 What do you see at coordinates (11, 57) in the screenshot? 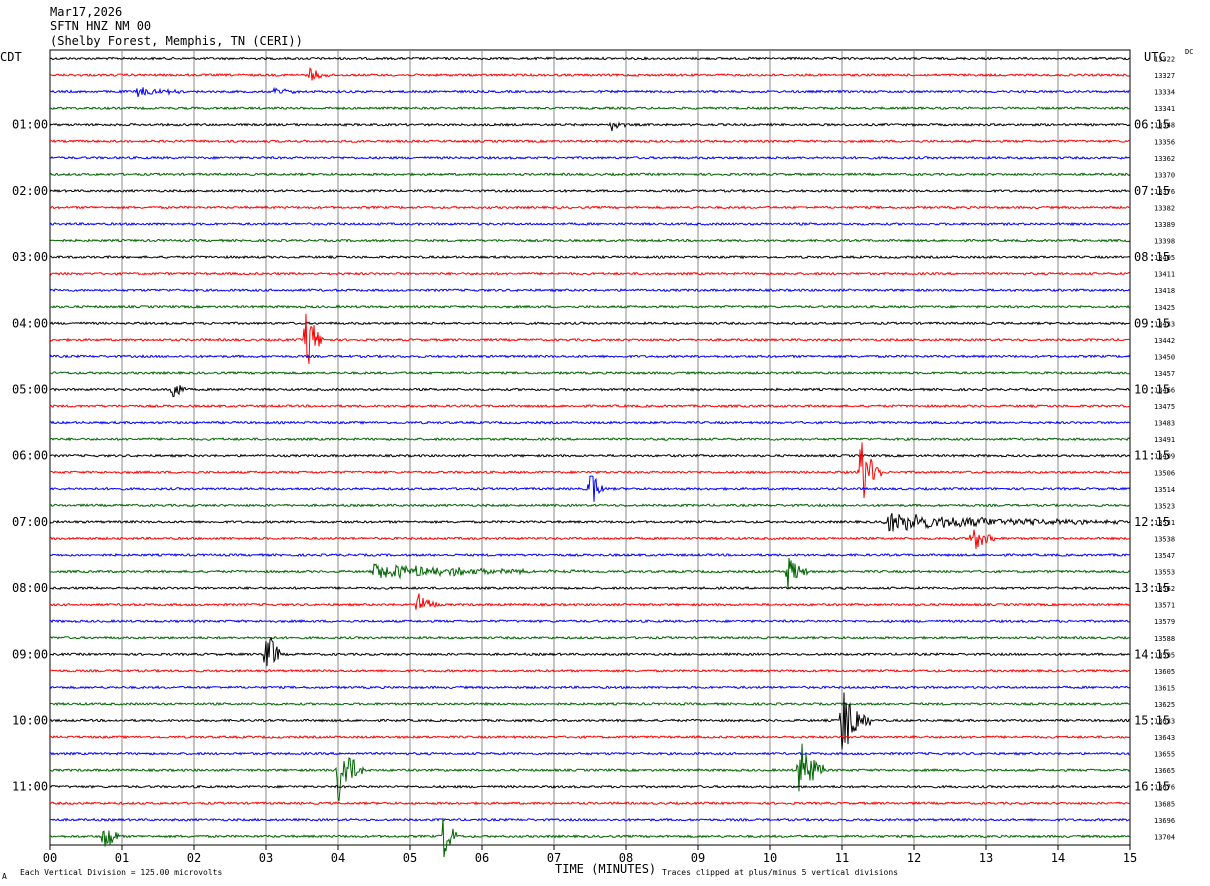
I see `left-timezone-label: CDT` at bounding box center [11, 57].